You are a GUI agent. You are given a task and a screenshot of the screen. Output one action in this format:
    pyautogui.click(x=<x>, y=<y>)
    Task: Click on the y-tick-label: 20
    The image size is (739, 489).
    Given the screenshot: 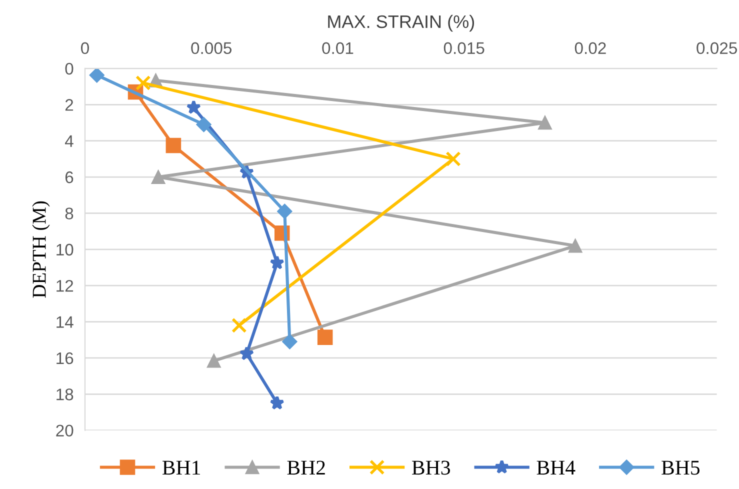 What is the action you would take?
    pyautogui.click(x=65, y=430)
    